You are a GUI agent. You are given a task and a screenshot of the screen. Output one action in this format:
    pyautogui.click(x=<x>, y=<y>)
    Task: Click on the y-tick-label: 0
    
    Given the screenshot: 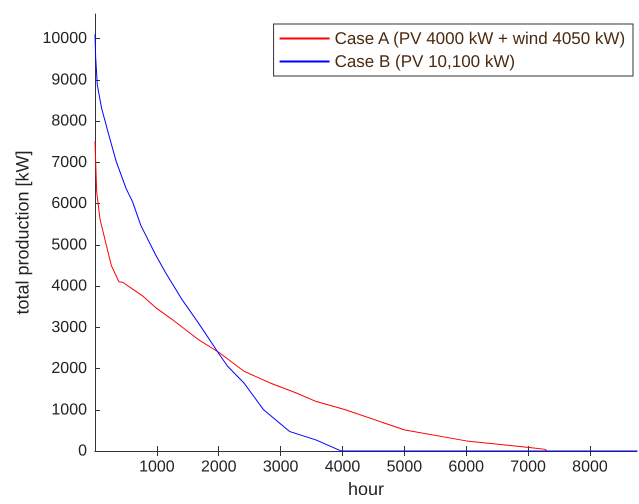 What is the action you would take?
    pyautogui.click(x=83, y=451)
    